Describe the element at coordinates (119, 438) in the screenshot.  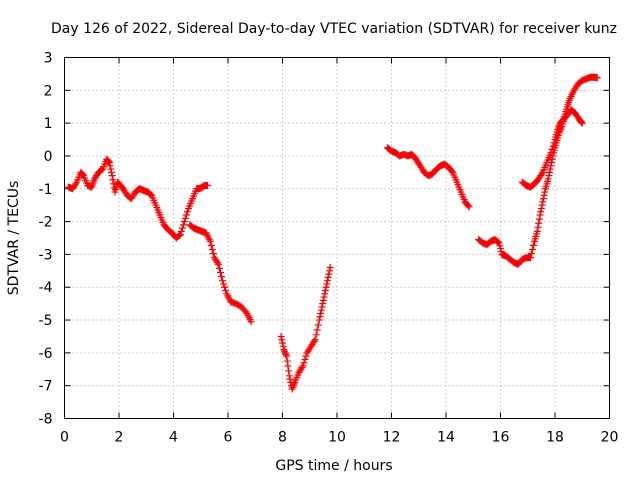
I see `x-tick-label: 2` at that location.